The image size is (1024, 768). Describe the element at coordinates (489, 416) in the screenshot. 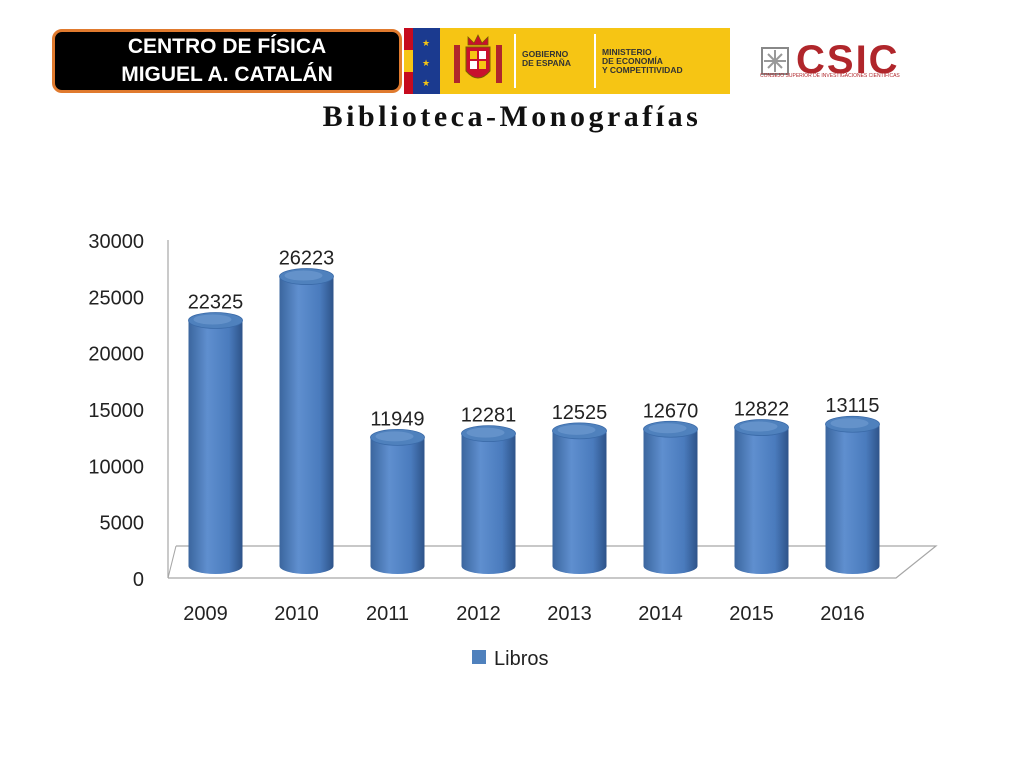

I see `data-label: 12281` at that location.